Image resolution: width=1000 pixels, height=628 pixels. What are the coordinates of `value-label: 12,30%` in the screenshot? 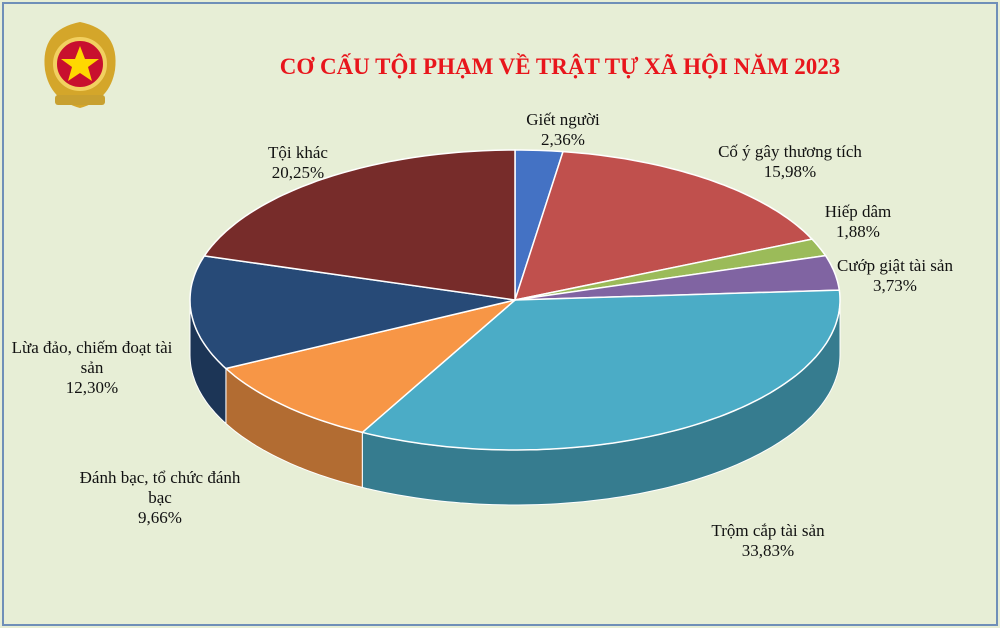 It's located at (92, 387).